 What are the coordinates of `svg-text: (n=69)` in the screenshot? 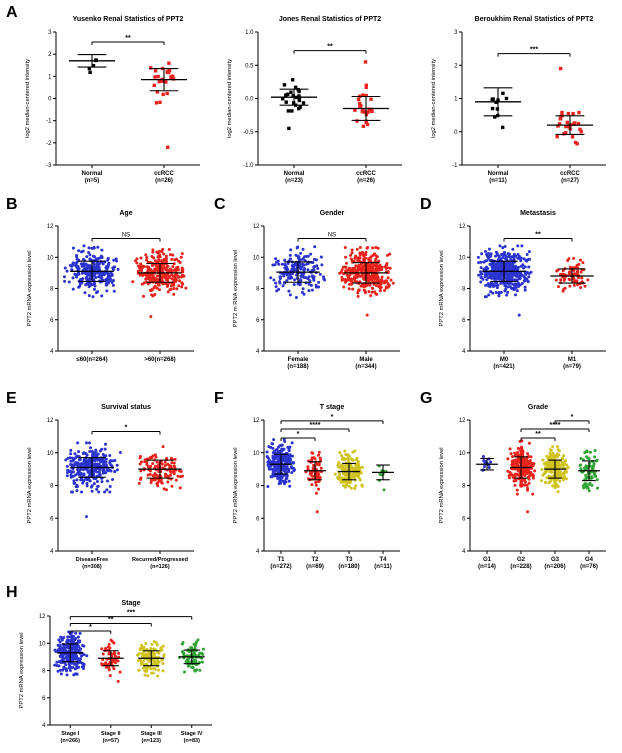 It's located at (315, 567).